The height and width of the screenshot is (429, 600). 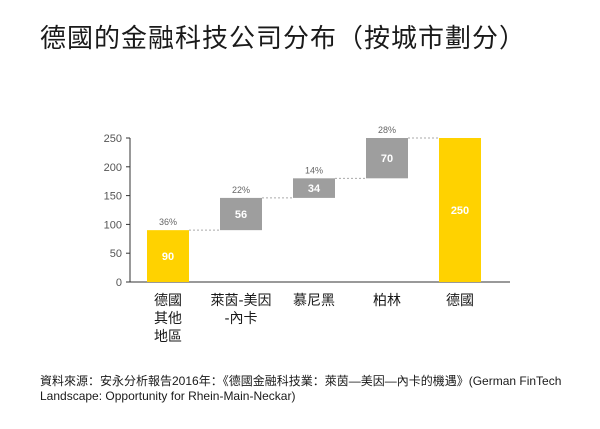 I want to click on y-tick-label: 100, so click(x=113, y=225).